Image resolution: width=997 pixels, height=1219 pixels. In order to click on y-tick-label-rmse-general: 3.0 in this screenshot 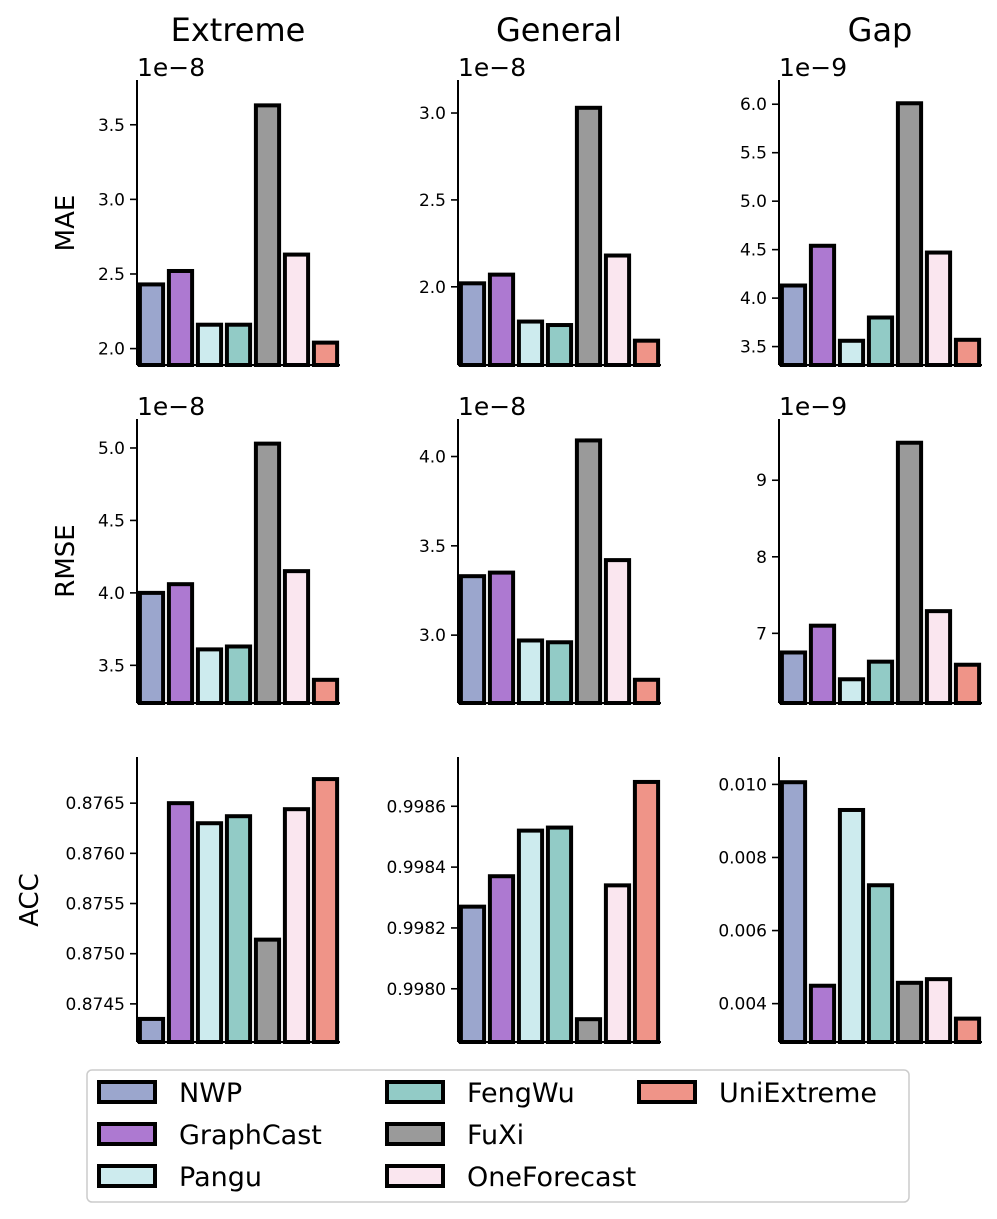, I will do `click(432, 636)`.